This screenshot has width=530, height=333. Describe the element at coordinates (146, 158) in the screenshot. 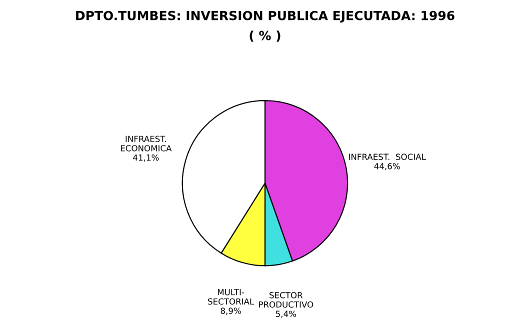

I see `data-label: 41,1%` at that location.